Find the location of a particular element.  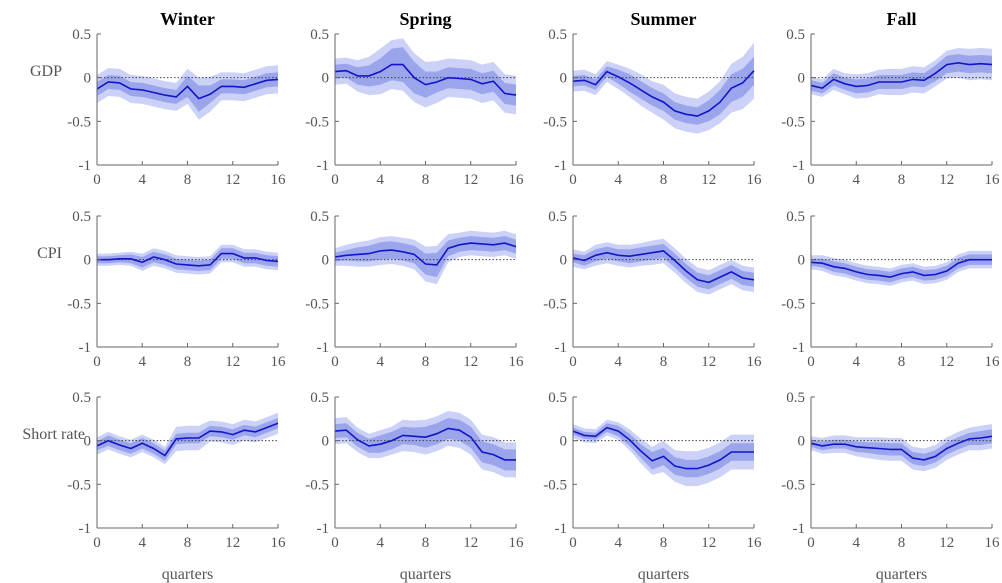

column-title-fall: Fall is located at coordinates (902, 19).